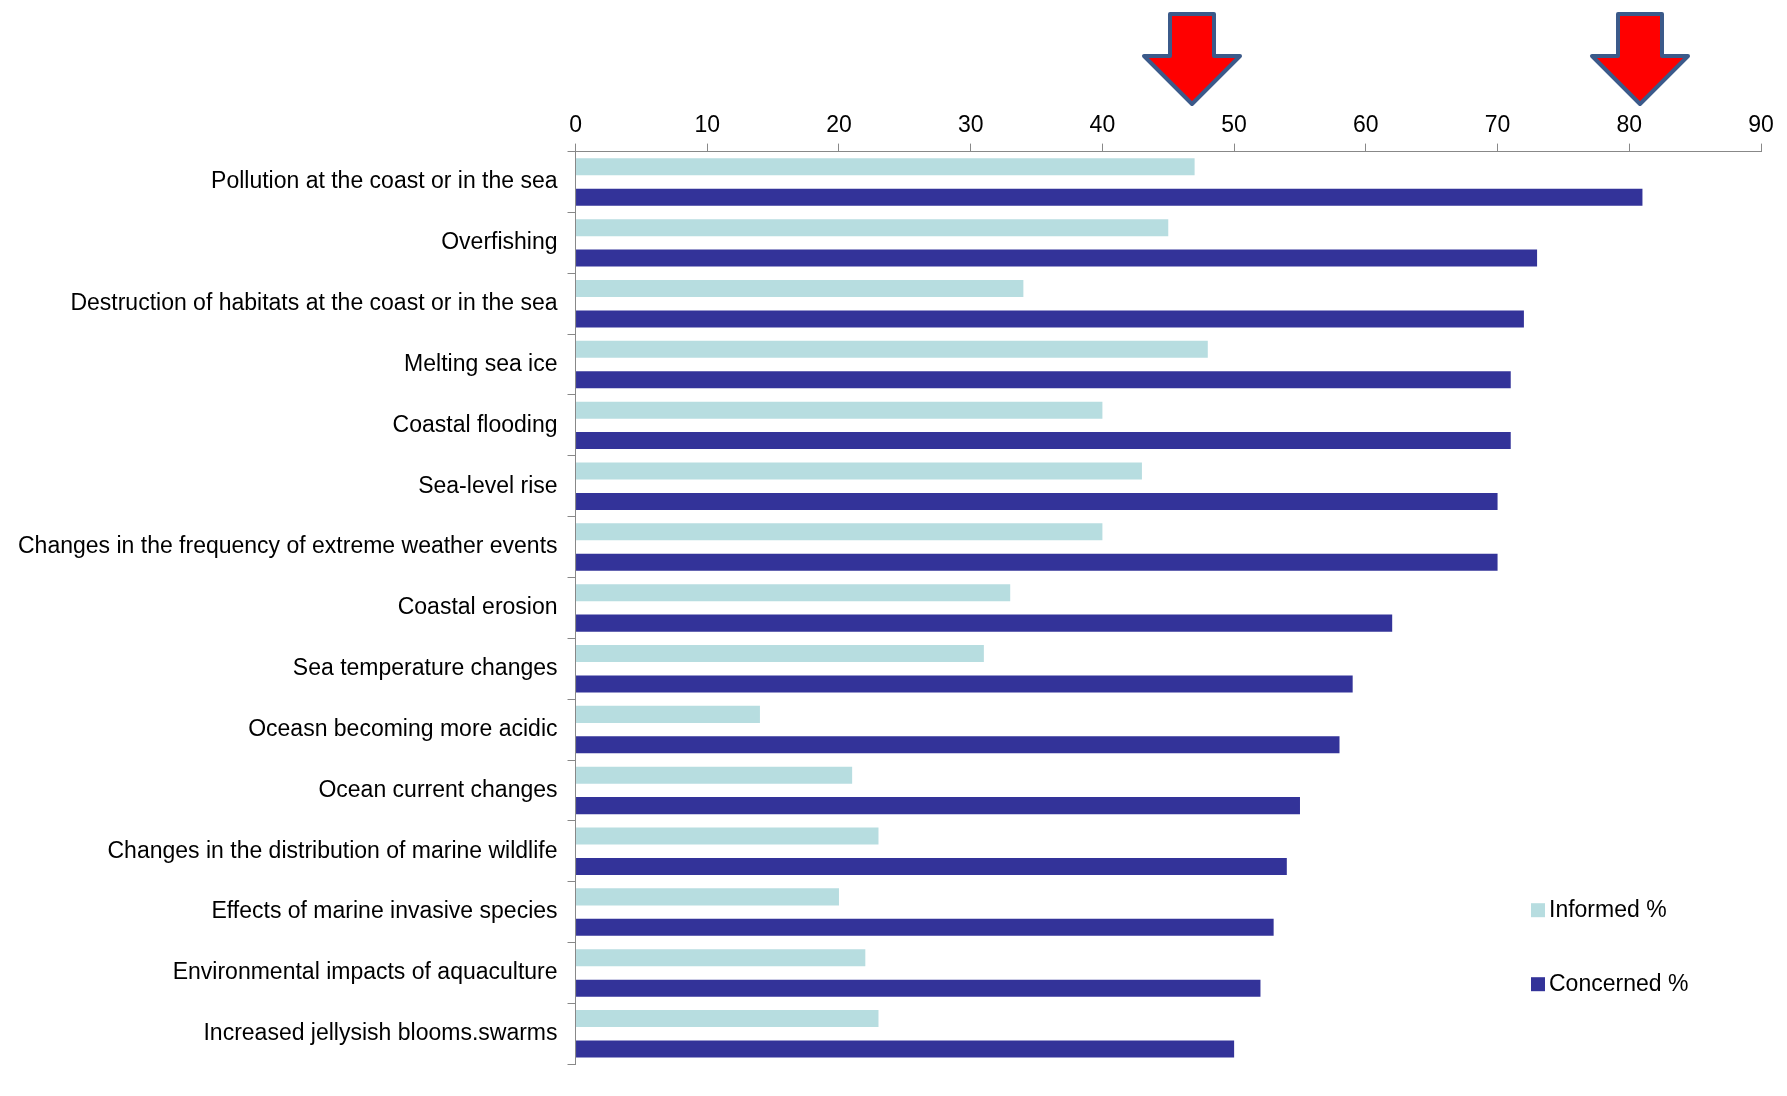  What do you see at coordinates (1619, 982) in the screenshot?
I see `legend-label: Concerned %` at bounding box center [1619, 982].